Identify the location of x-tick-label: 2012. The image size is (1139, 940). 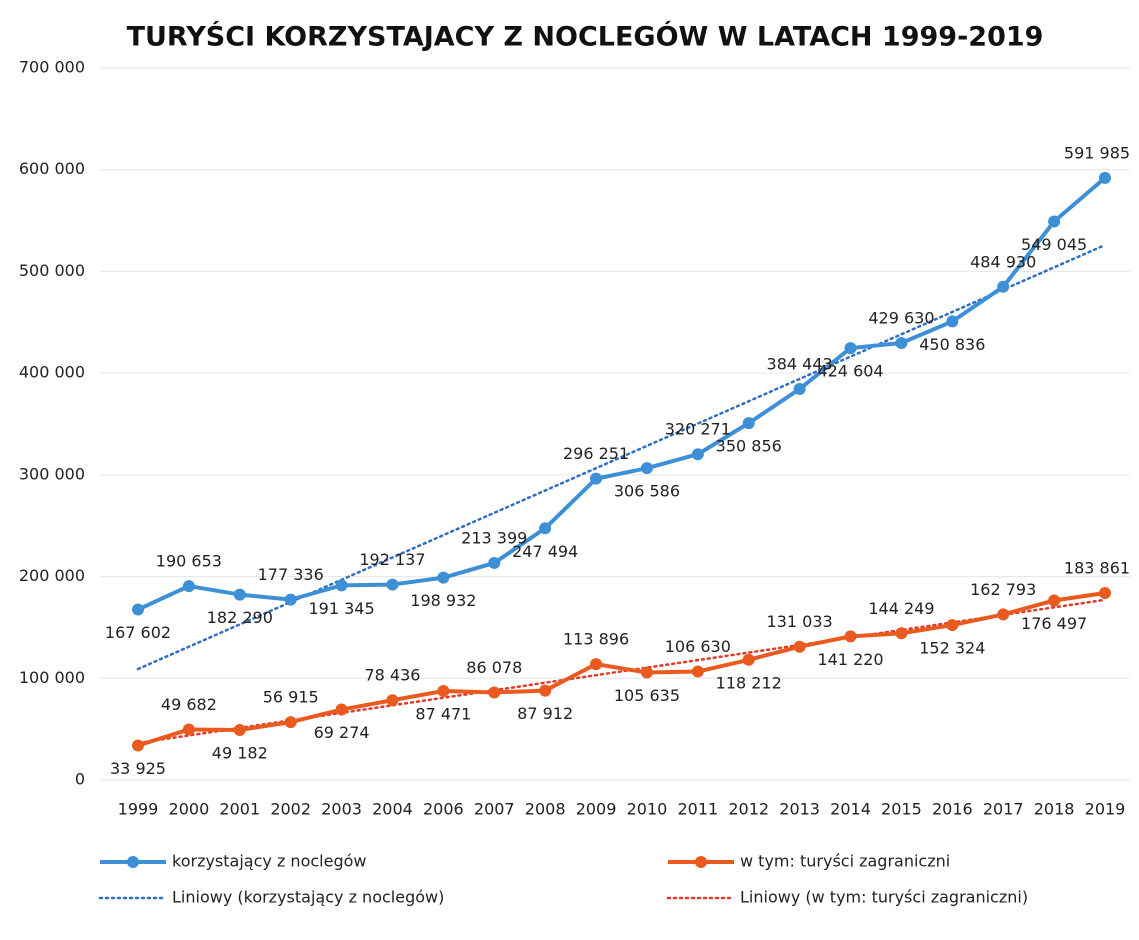
(748, 809).